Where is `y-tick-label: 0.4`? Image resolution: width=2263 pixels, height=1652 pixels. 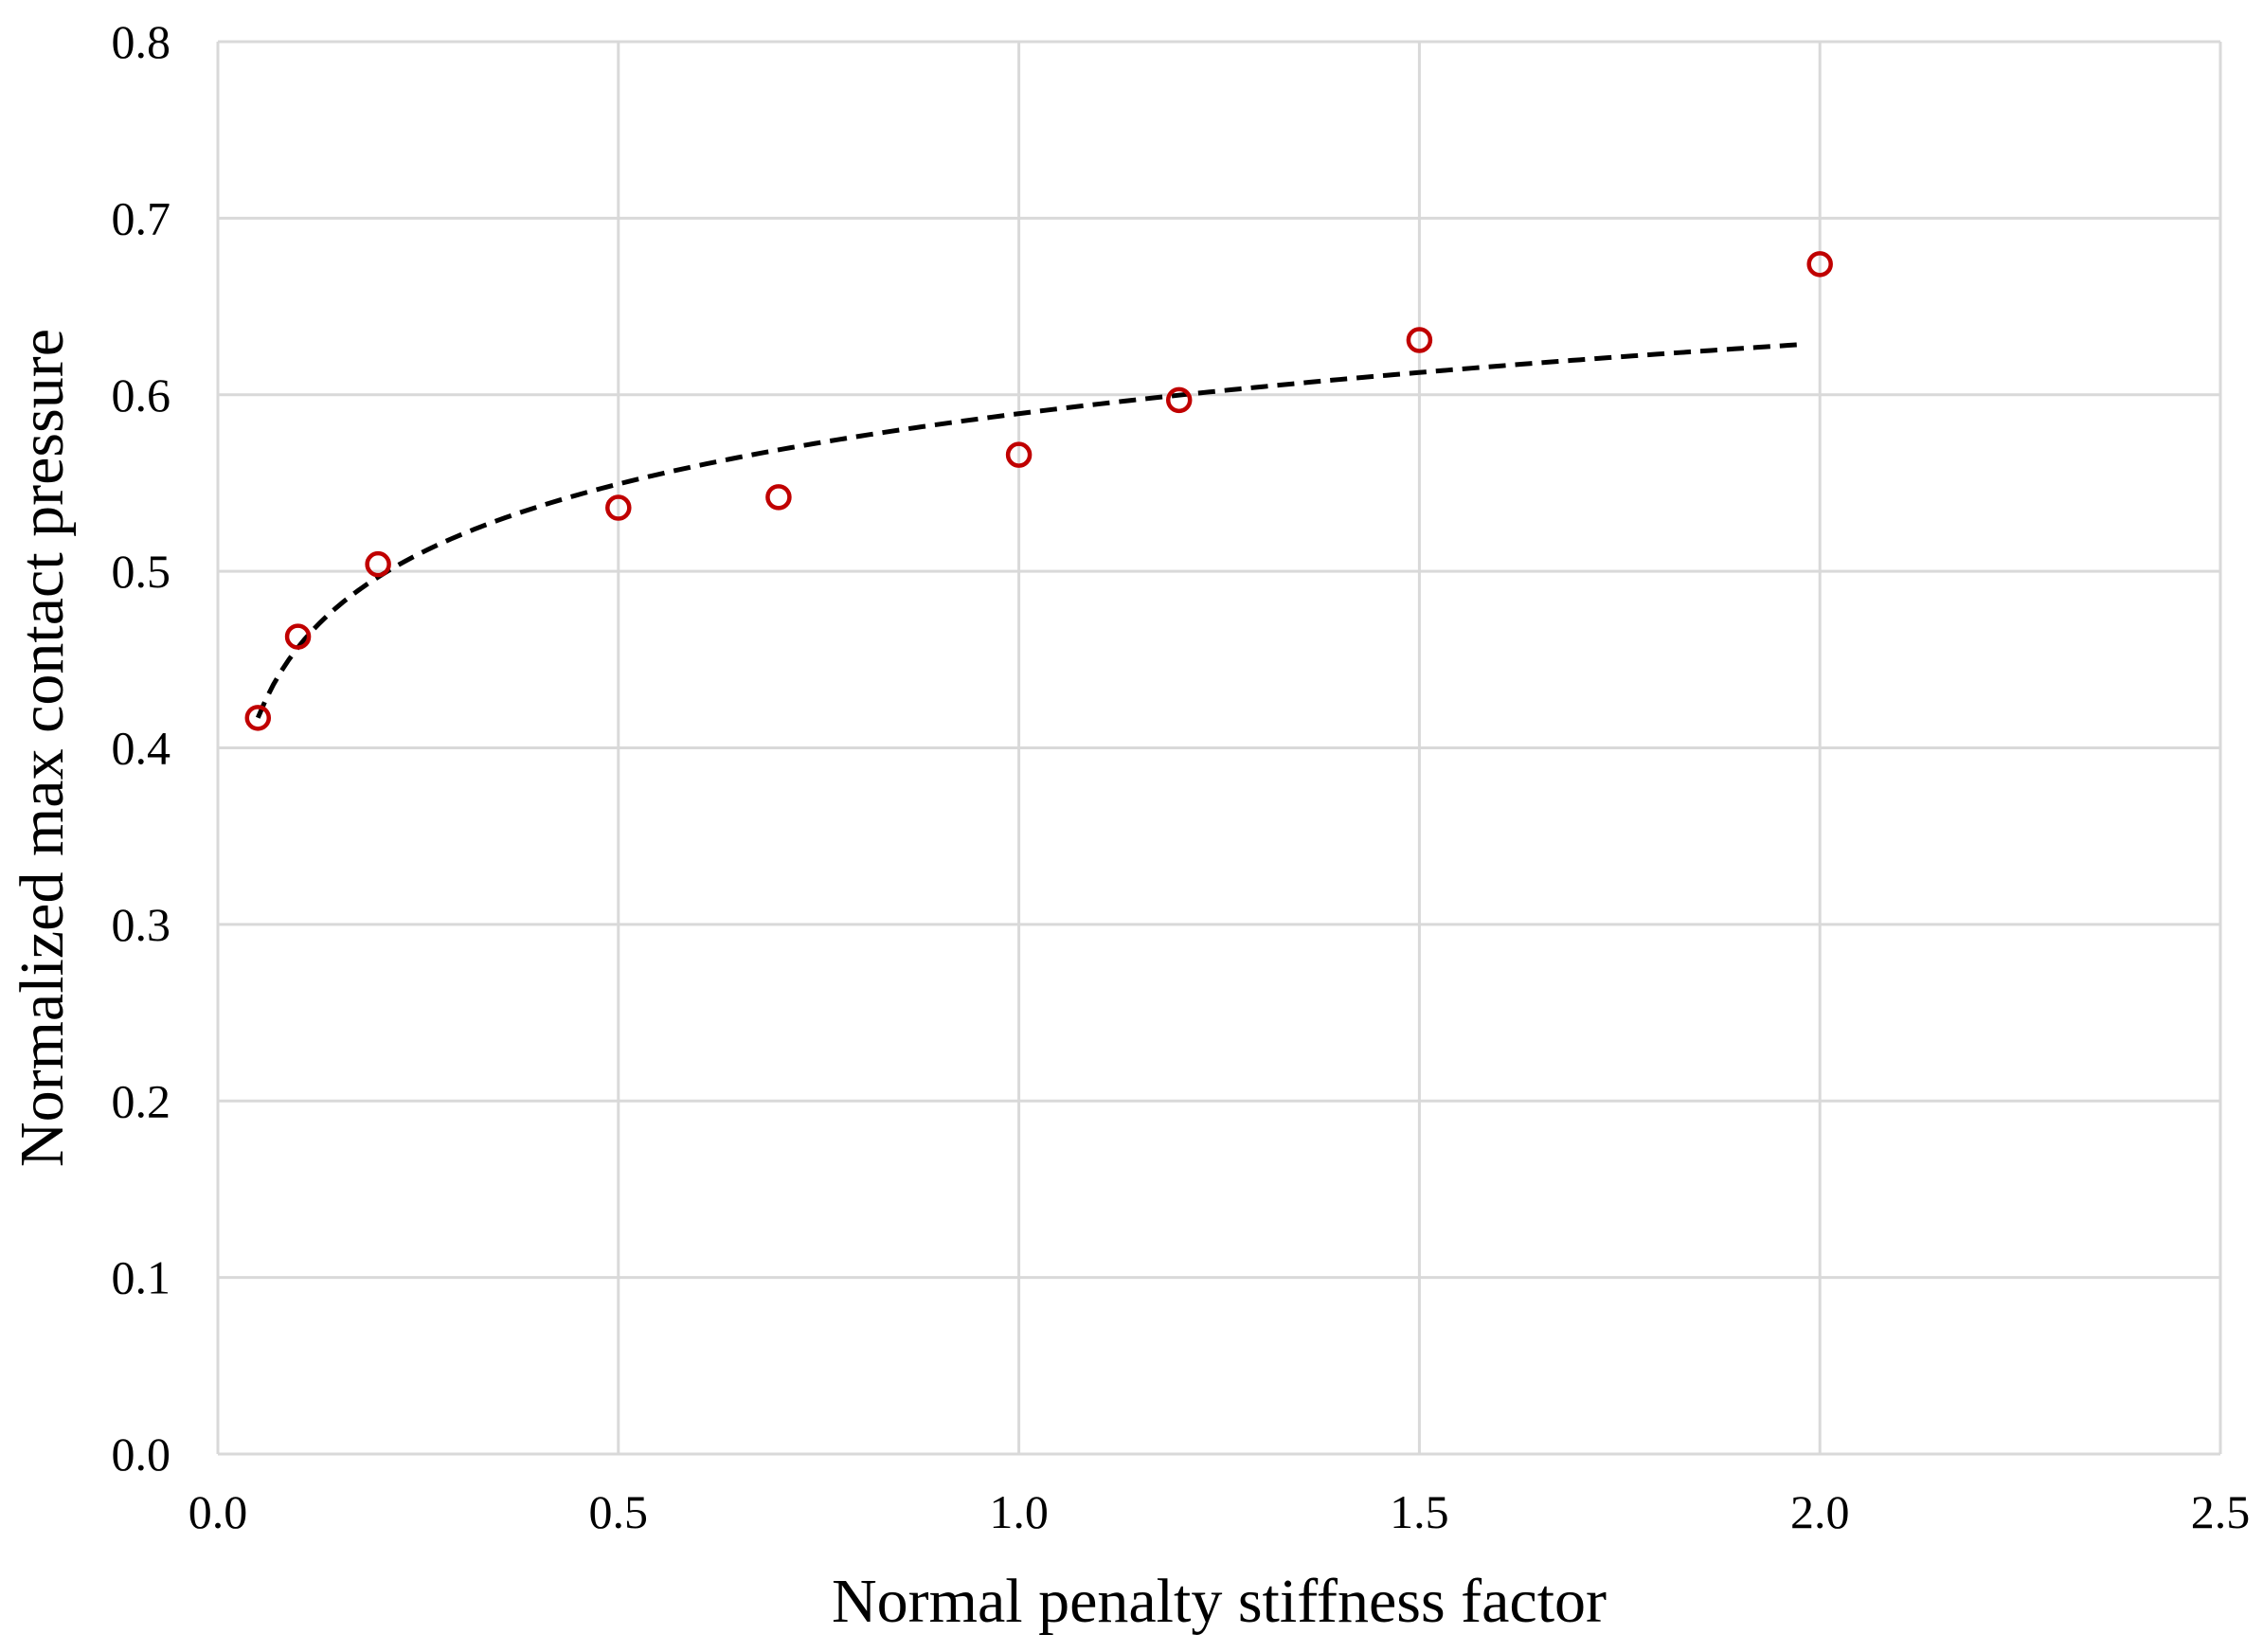 y-tick-label: 0.4 is located at coordinates (141, 748).